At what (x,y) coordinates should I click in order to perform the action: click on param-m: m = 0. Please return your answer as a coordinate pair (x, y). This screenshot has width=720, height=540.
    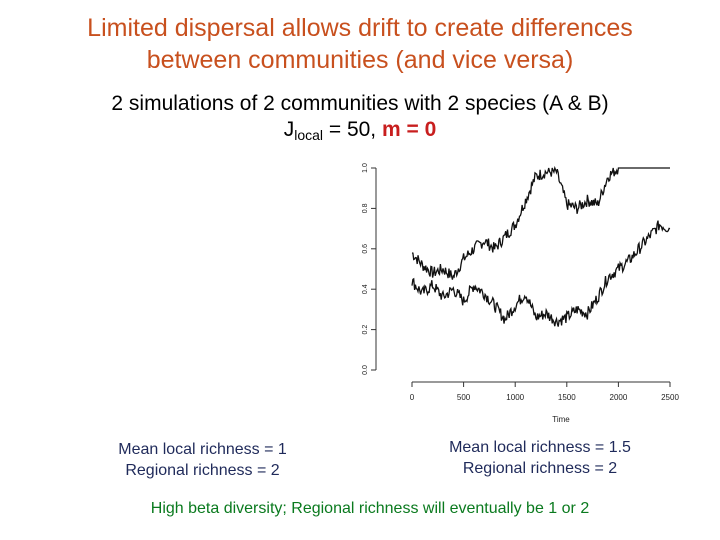
    Looking at the image, I should click on (409, 129).